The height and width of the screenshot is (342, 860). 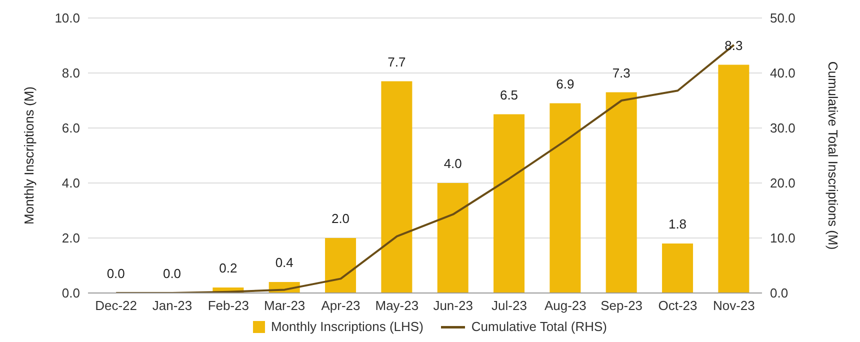 I want to click on data-label: 4.0, so click(x=453, y=163).